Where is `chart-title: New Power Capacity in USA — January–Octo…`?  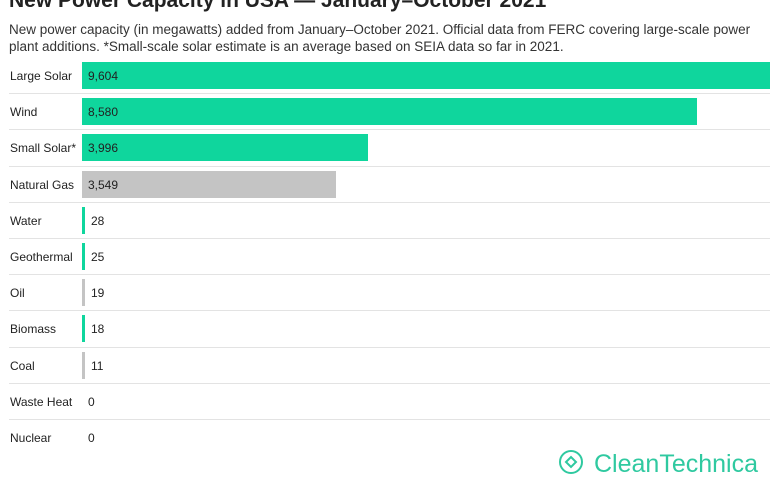 chart-title: New Power Capacity in USA — January–Octo… is located at coordinates (278, 6).